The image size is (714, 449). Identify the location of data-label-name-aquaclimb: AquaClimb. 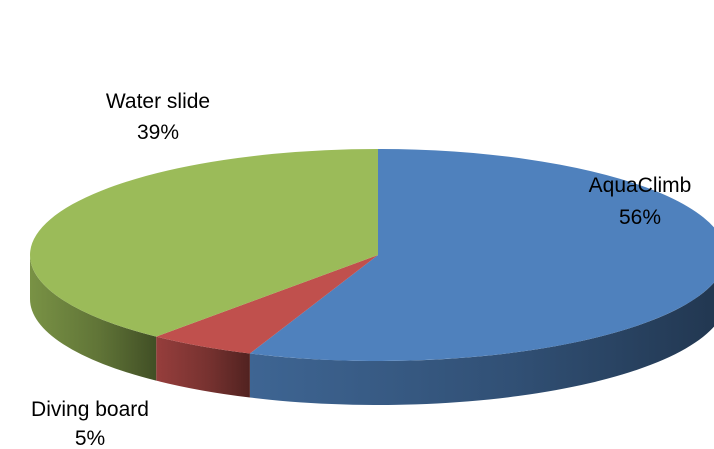
(640, 185).